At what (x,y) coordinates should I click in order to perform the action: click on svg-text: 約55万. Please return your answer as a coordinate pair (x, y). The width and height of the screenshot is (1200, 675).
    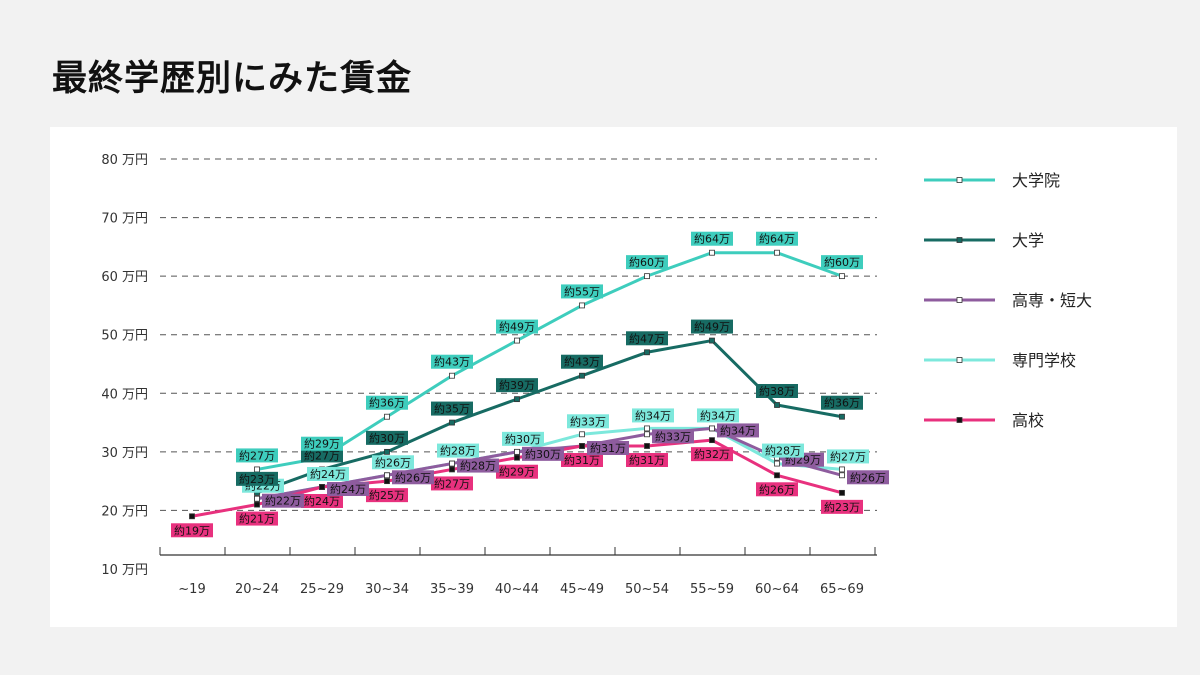
    Looking at the image, I should click on (582, 291).